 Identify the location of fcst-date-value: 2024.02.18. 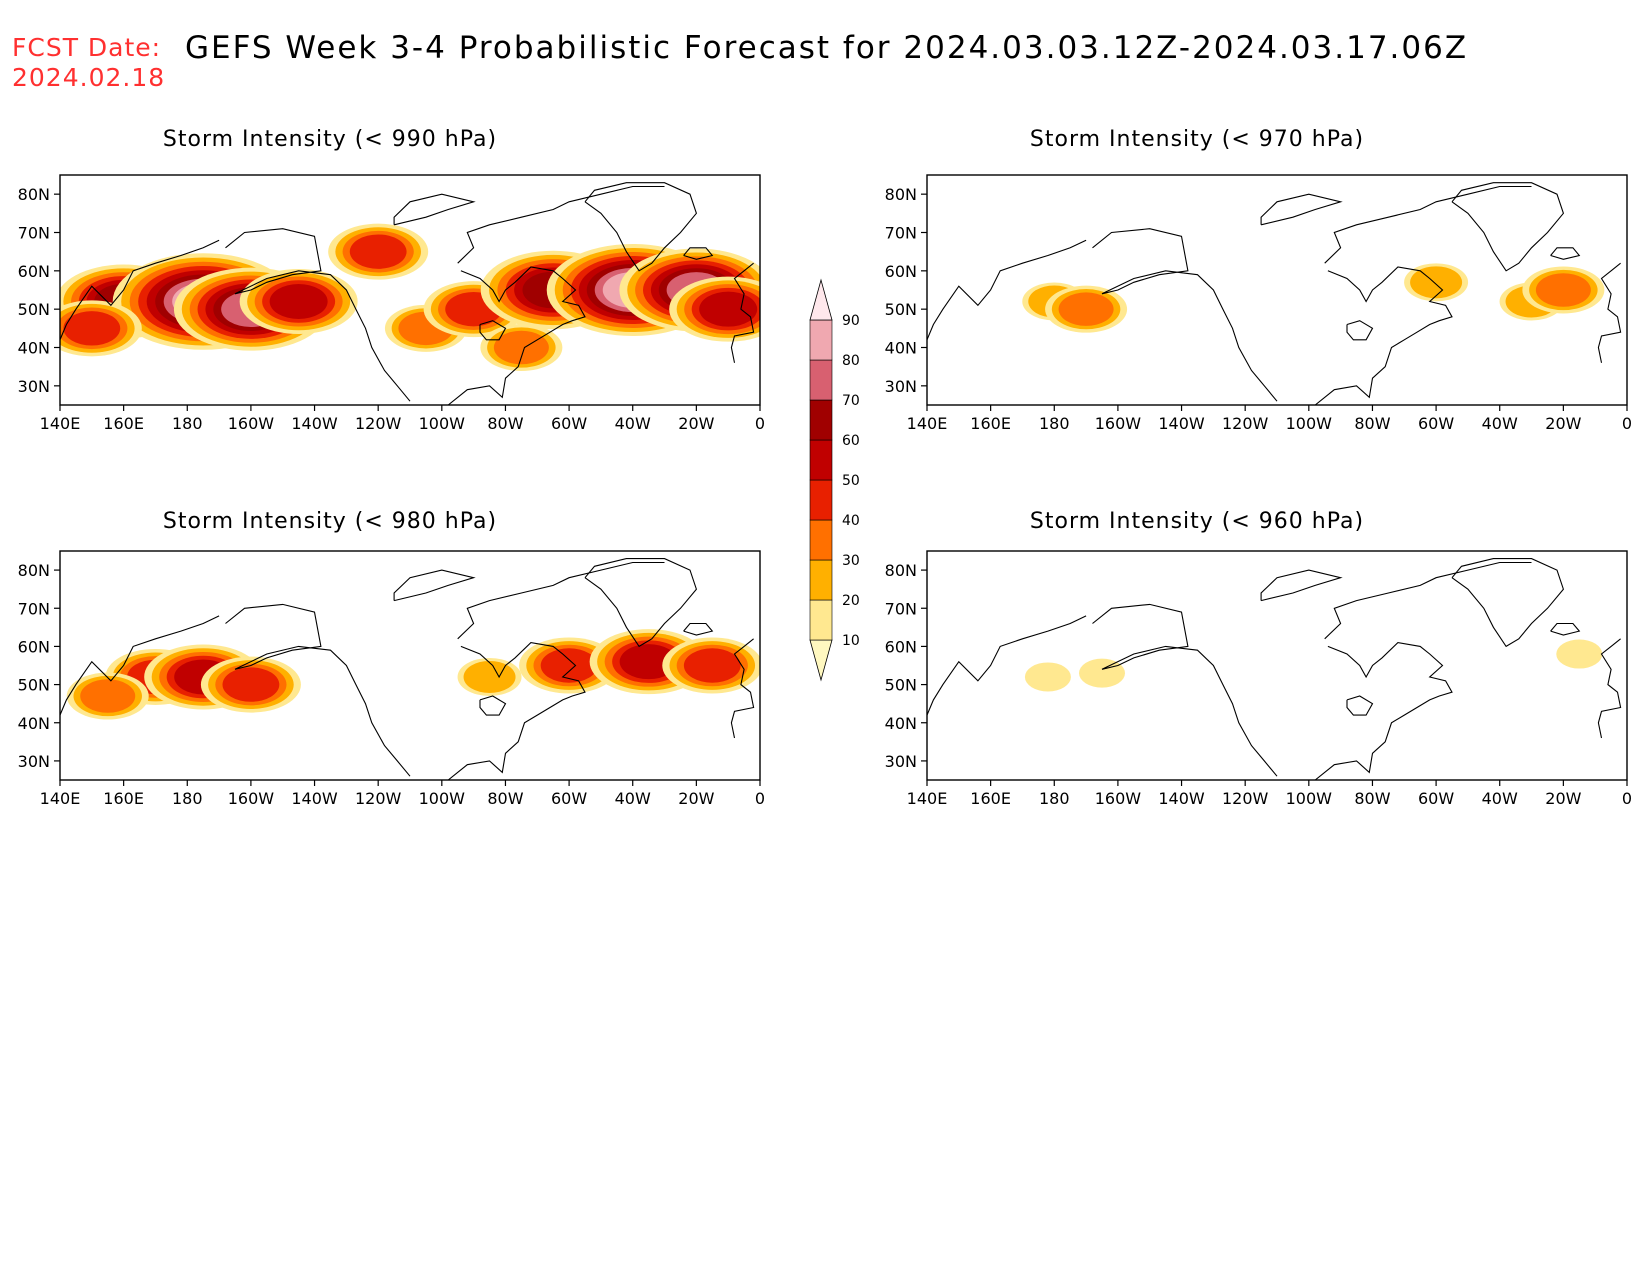
(89, 77).